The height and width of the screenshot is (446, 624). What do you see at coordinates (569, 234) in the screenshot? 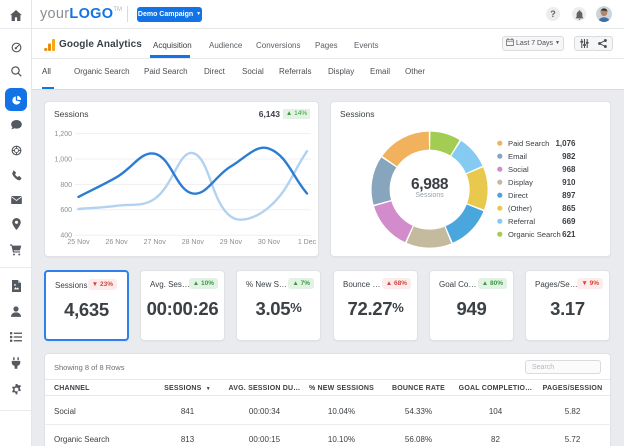
I see `svg-text: 621` at bounding box center [569, 234].